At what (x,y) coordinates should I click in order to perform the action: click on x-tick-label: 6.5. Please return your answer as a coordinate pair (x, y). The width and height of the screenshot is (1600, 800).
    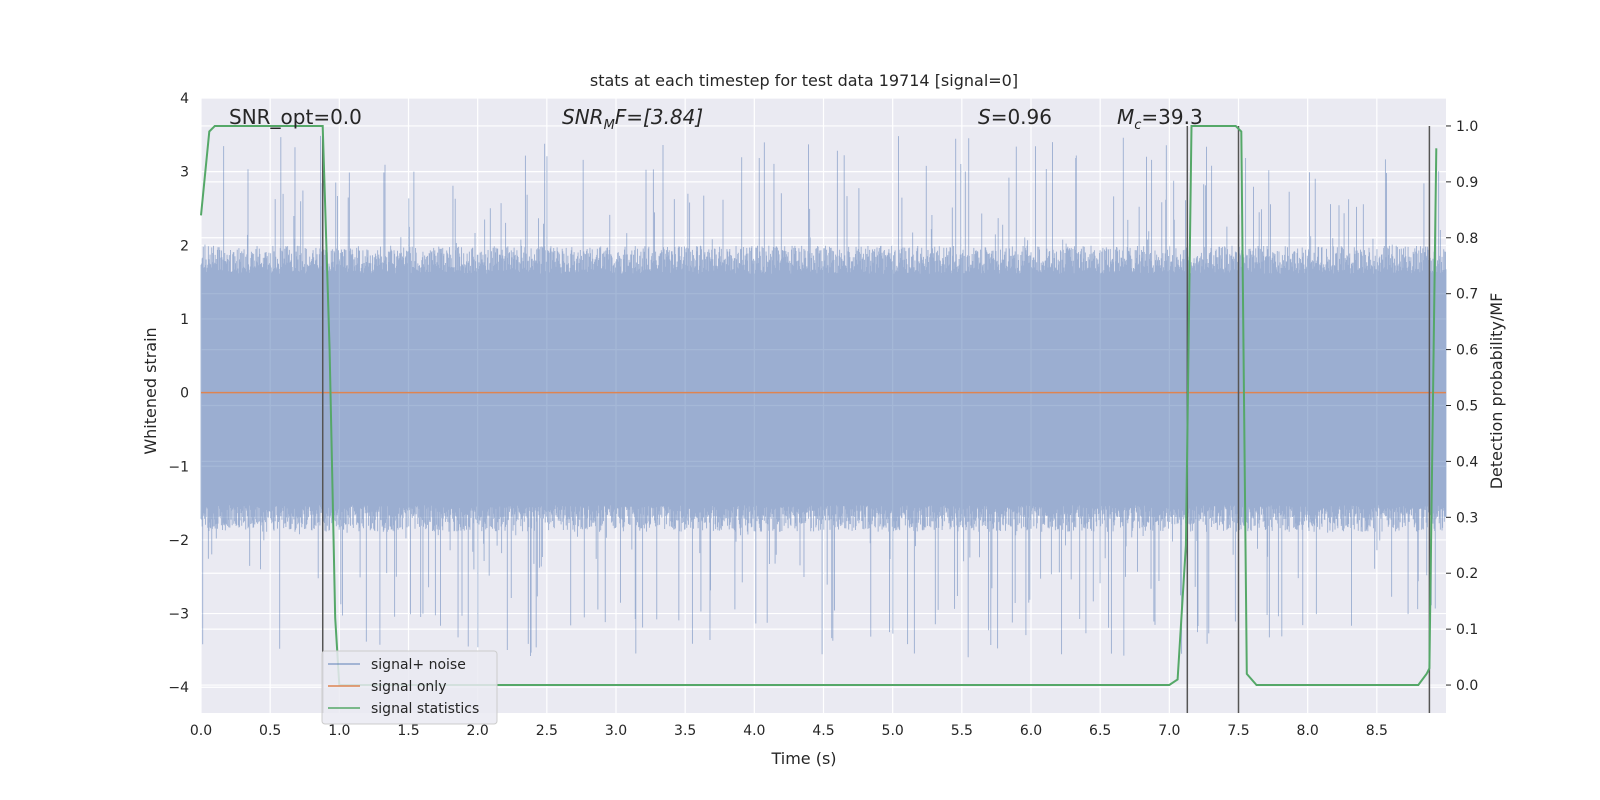
    Looking at the image, I should click on (1100, 731).